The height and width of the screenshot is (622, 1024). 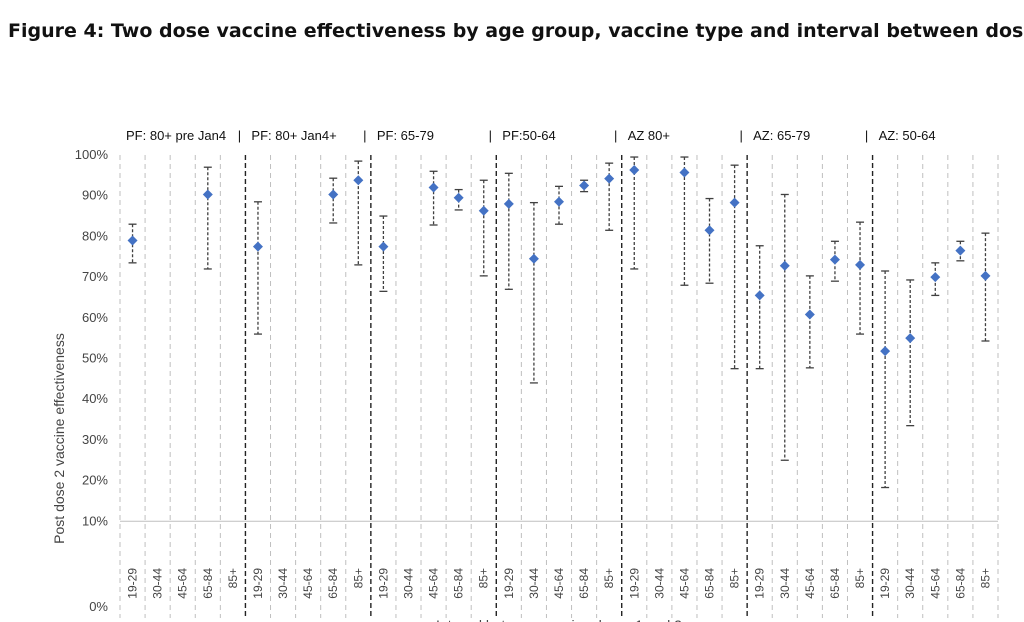 I want to click on x-axis-title: Interval between vaccine doses 1 and 2, so click(x=559, y=619).